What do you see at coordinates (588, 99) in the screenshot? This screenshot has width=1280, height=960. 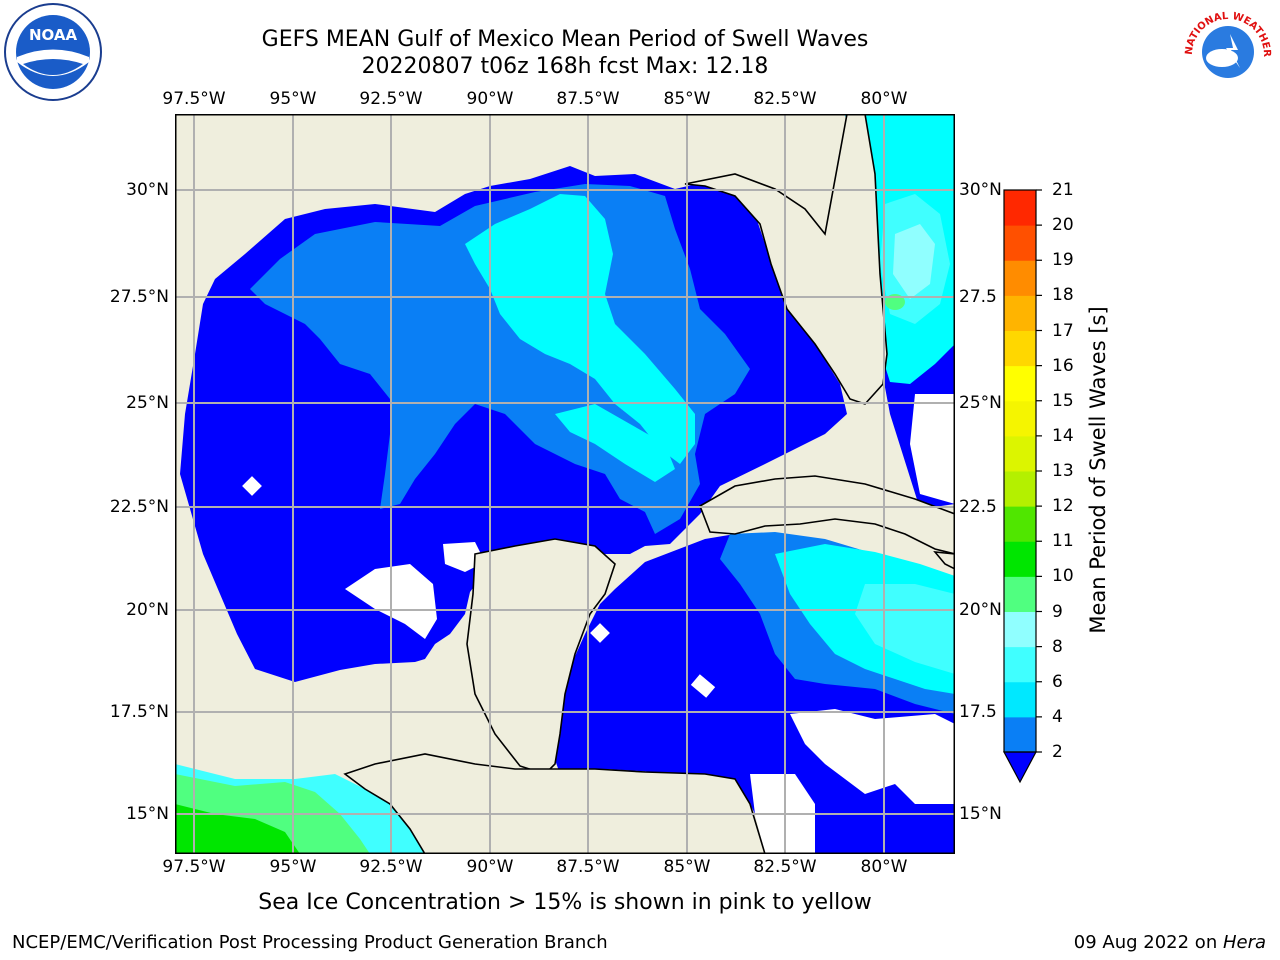 I see `lon-label-top: 87.5°W` at bounding box center [588, 99].